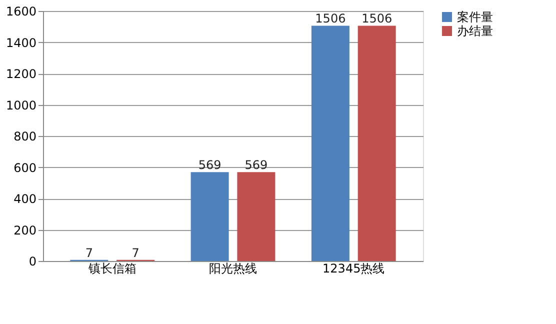 This screenshot has height=324, width=556. I want to click on x-tick-label: 镇长信箱, so click(111, 269).